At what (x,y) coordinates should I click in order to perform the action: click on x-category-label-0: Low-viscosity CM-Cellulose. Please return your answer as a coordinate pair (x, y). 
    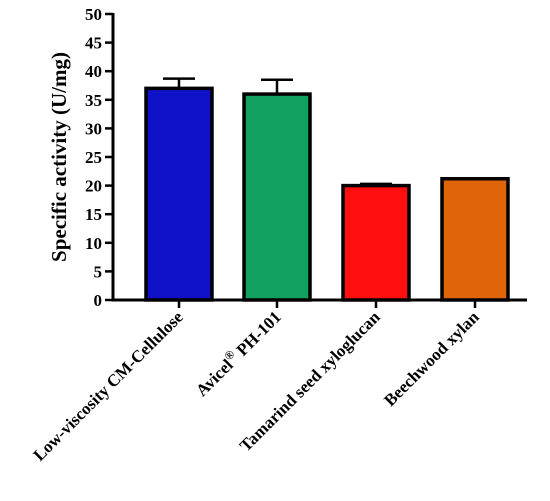
    Looking at the image, I should click on (108, 386).